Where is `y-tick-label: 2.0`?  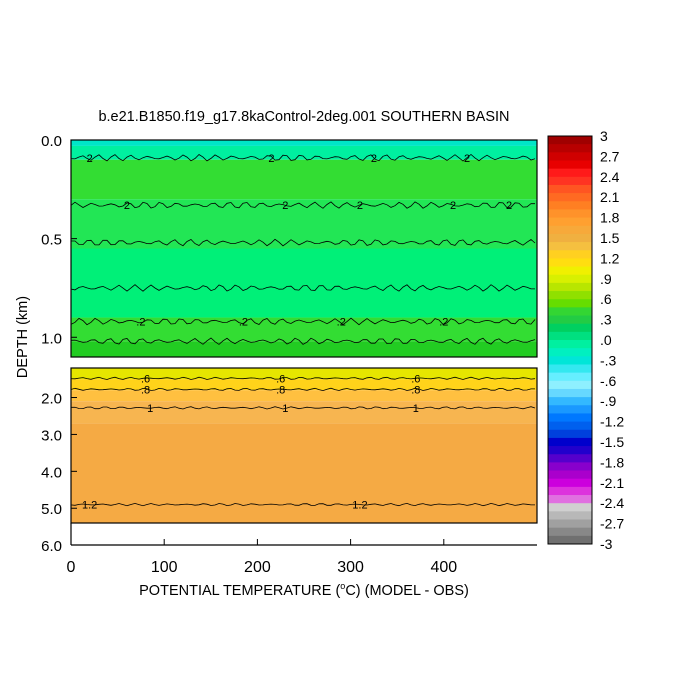 y-tick-label: 2.0 is located at coordinates (51, 399).